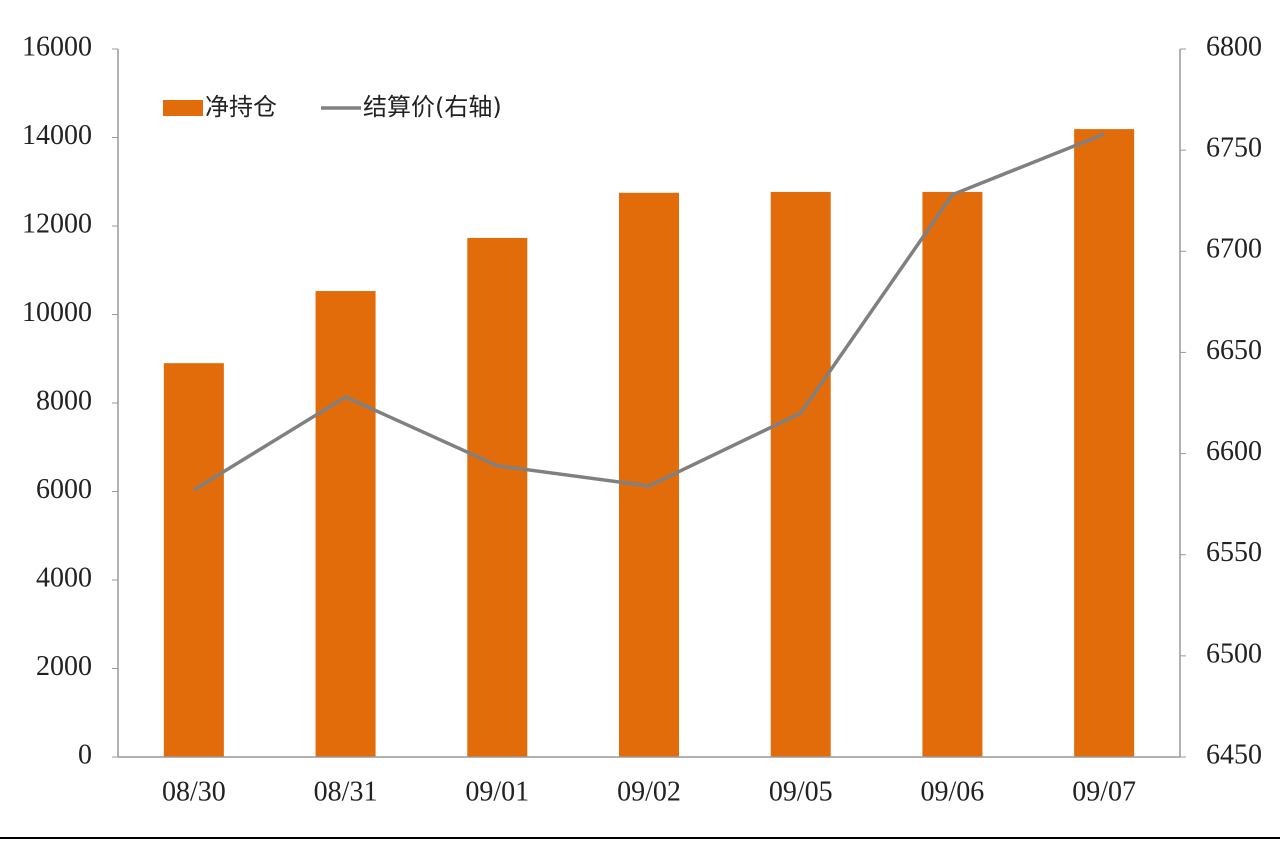 This screenshot has height=841, width=1280. Describe the element at coordinates (801, 791) in the screenshot. I see `x-tick-label: 09/05` at that location.